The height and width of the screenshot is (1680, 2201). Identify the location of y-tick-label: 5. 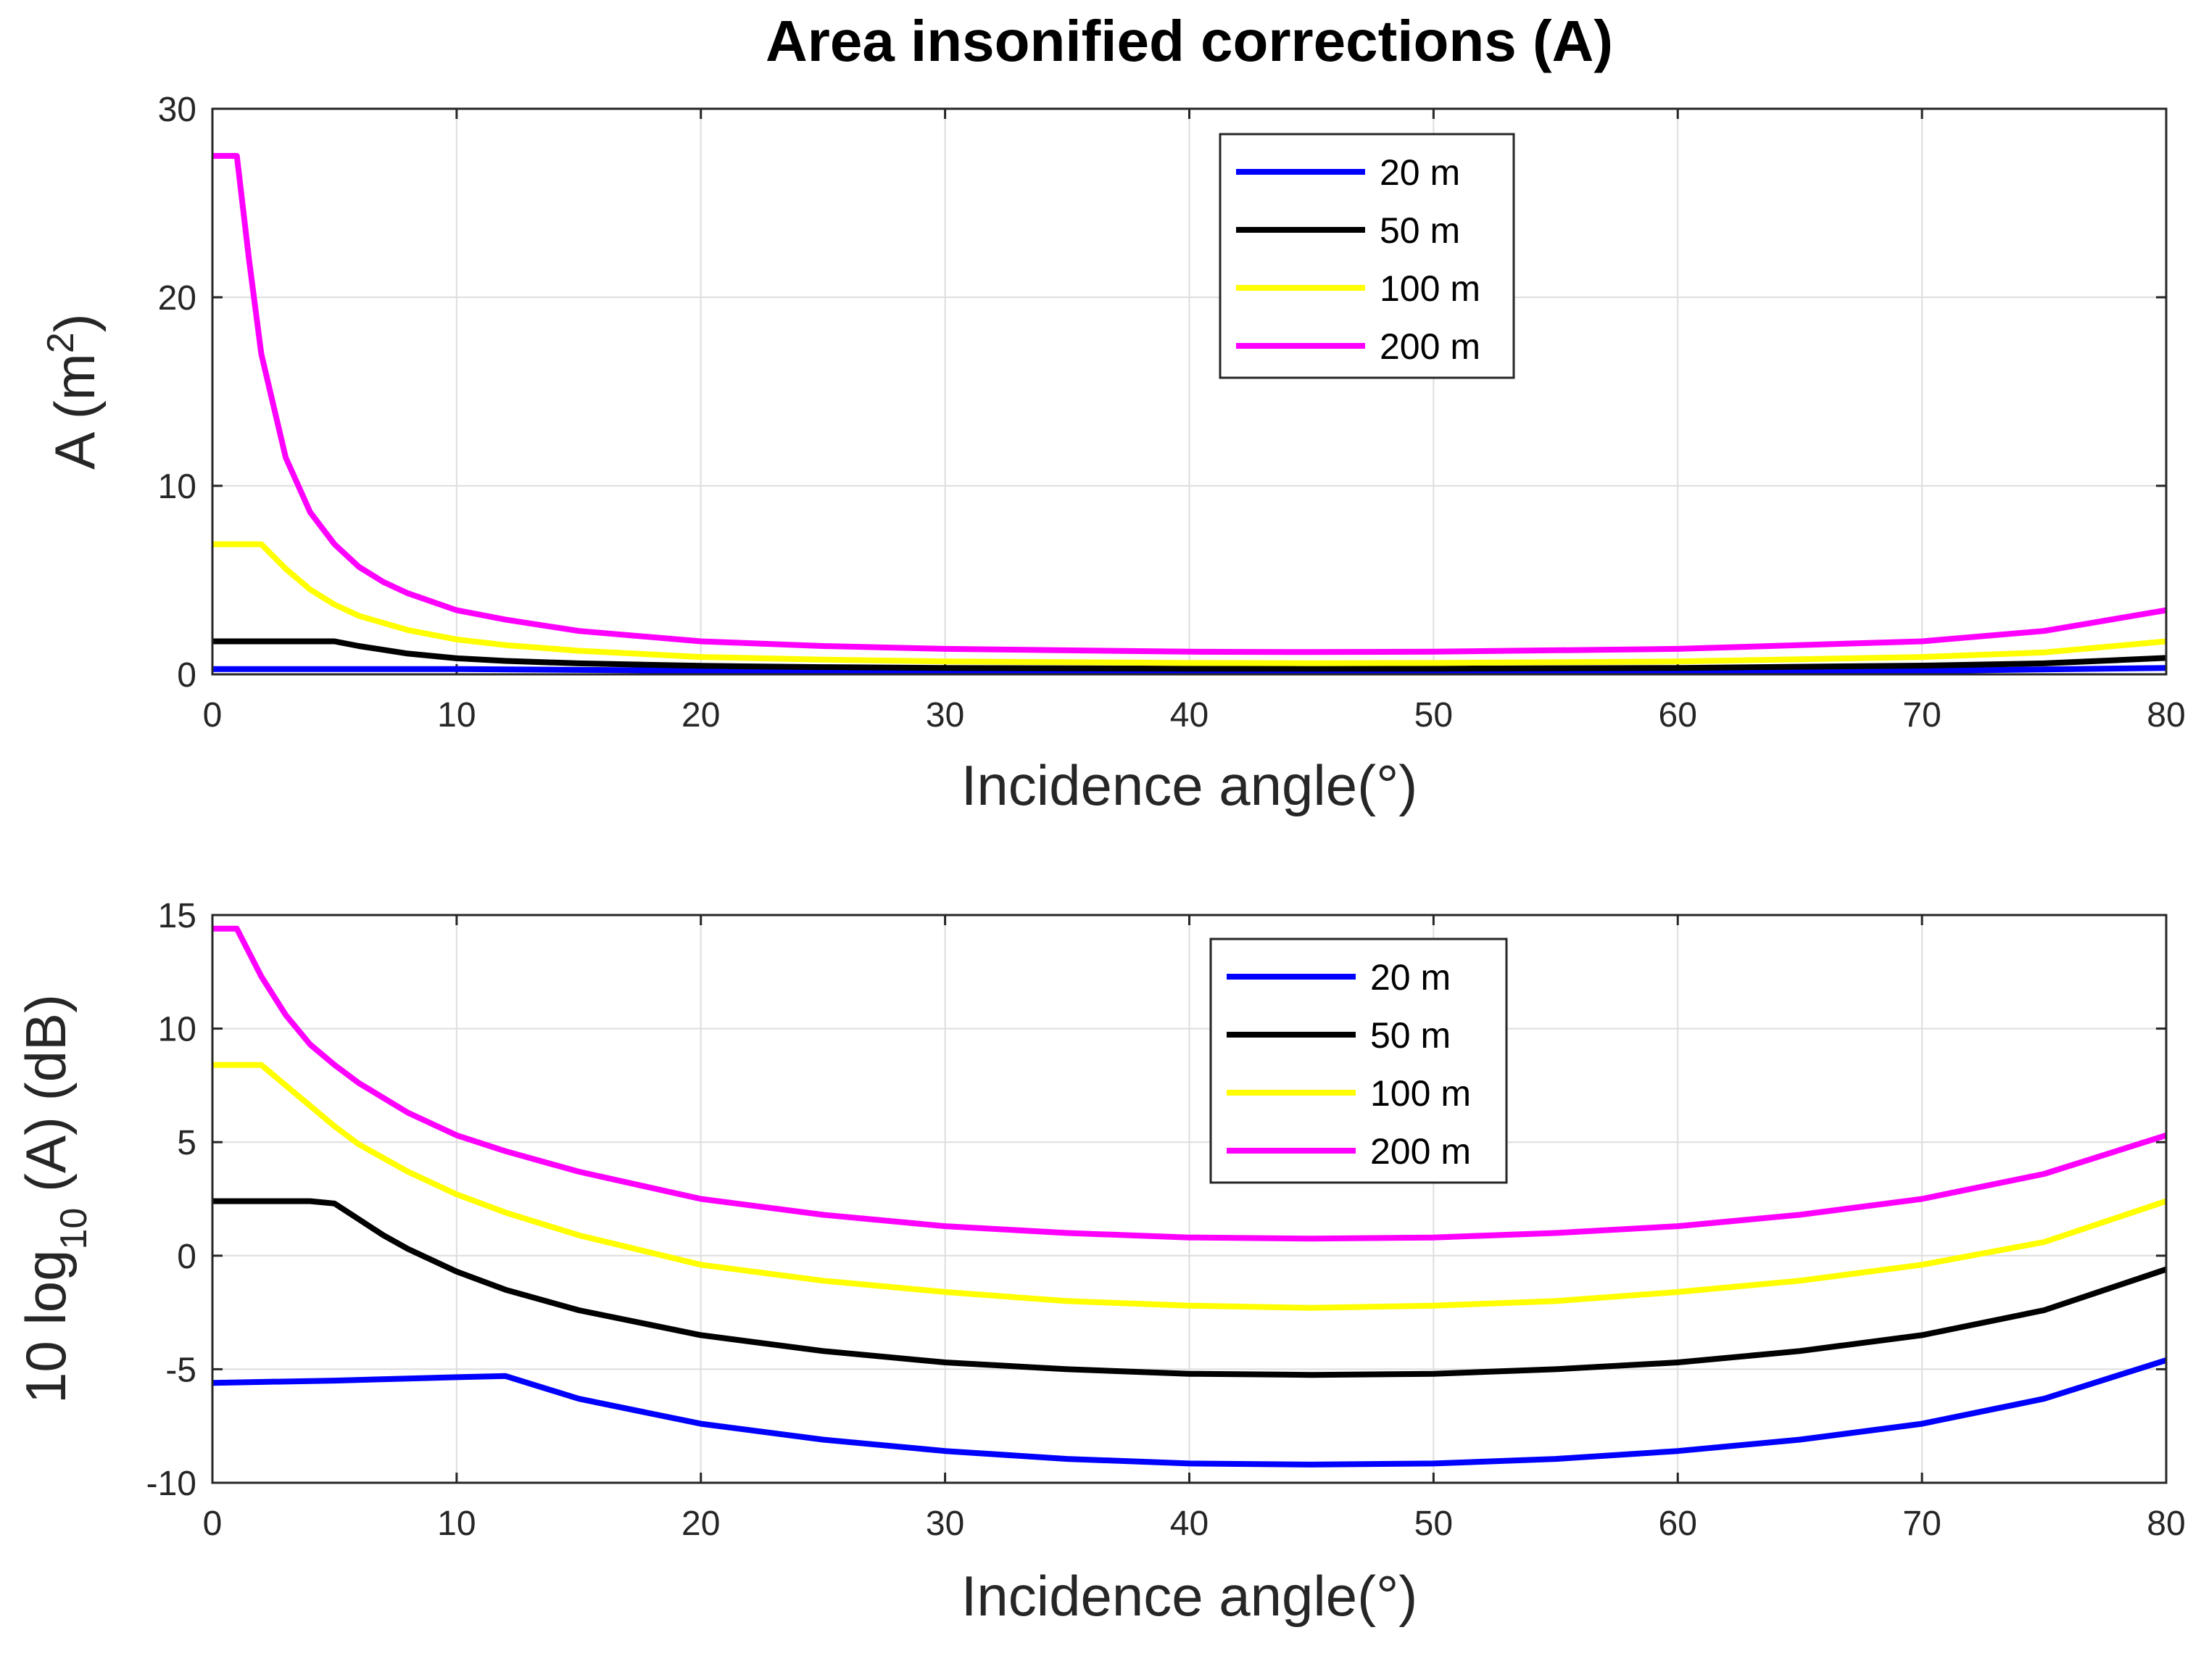
(186, 1143).